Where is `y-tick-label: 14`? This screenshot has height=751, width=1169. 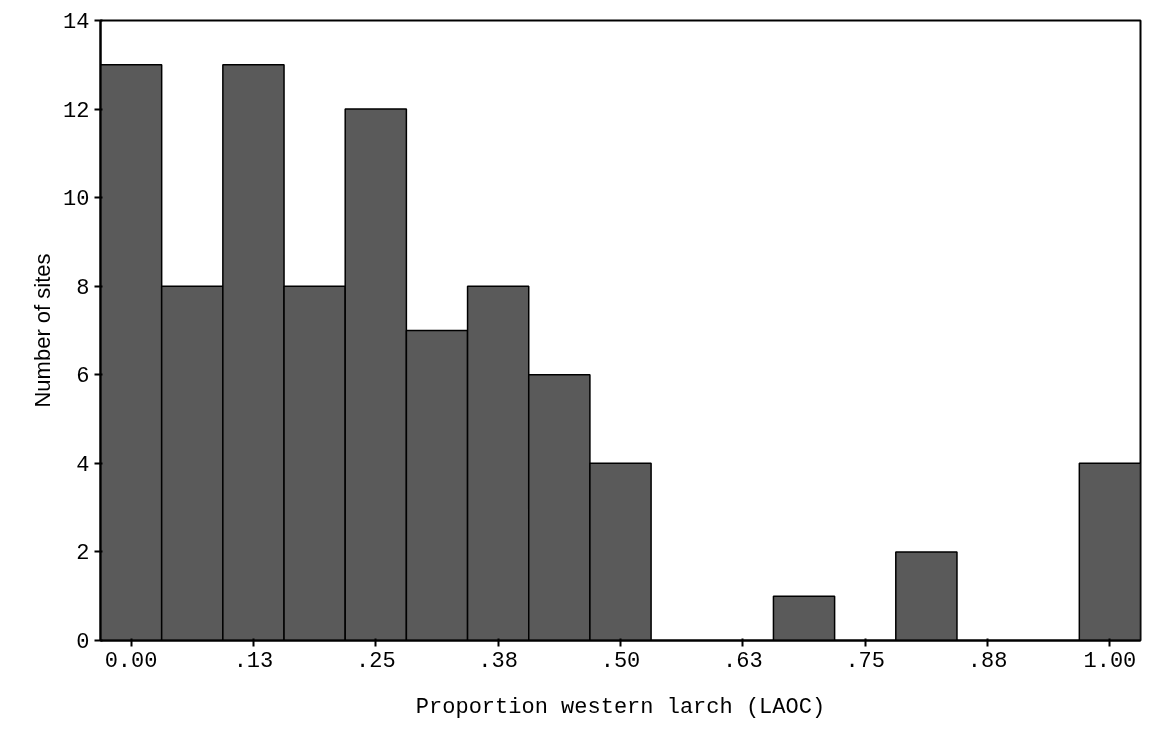
y-tick-label: 14 is located at coordinates (76, 22).